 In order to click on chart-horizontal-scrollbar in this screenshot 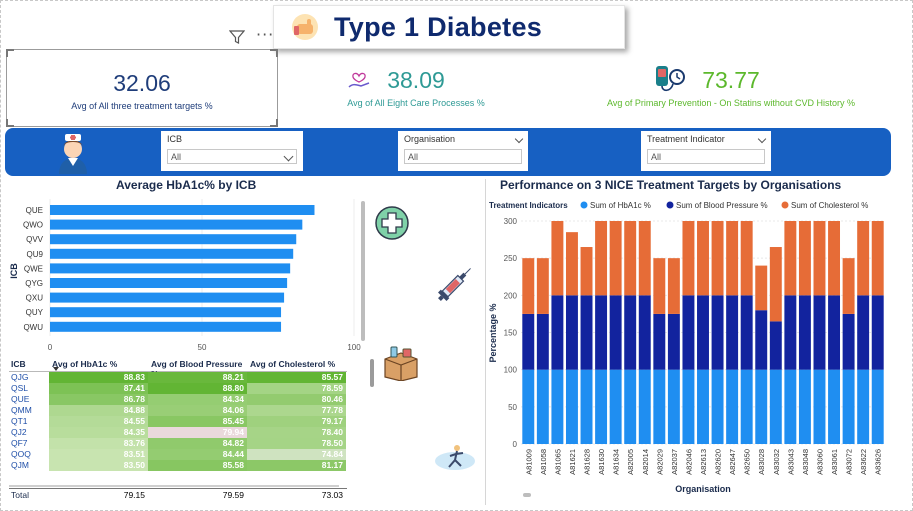, I will do `click(527, 495)`.